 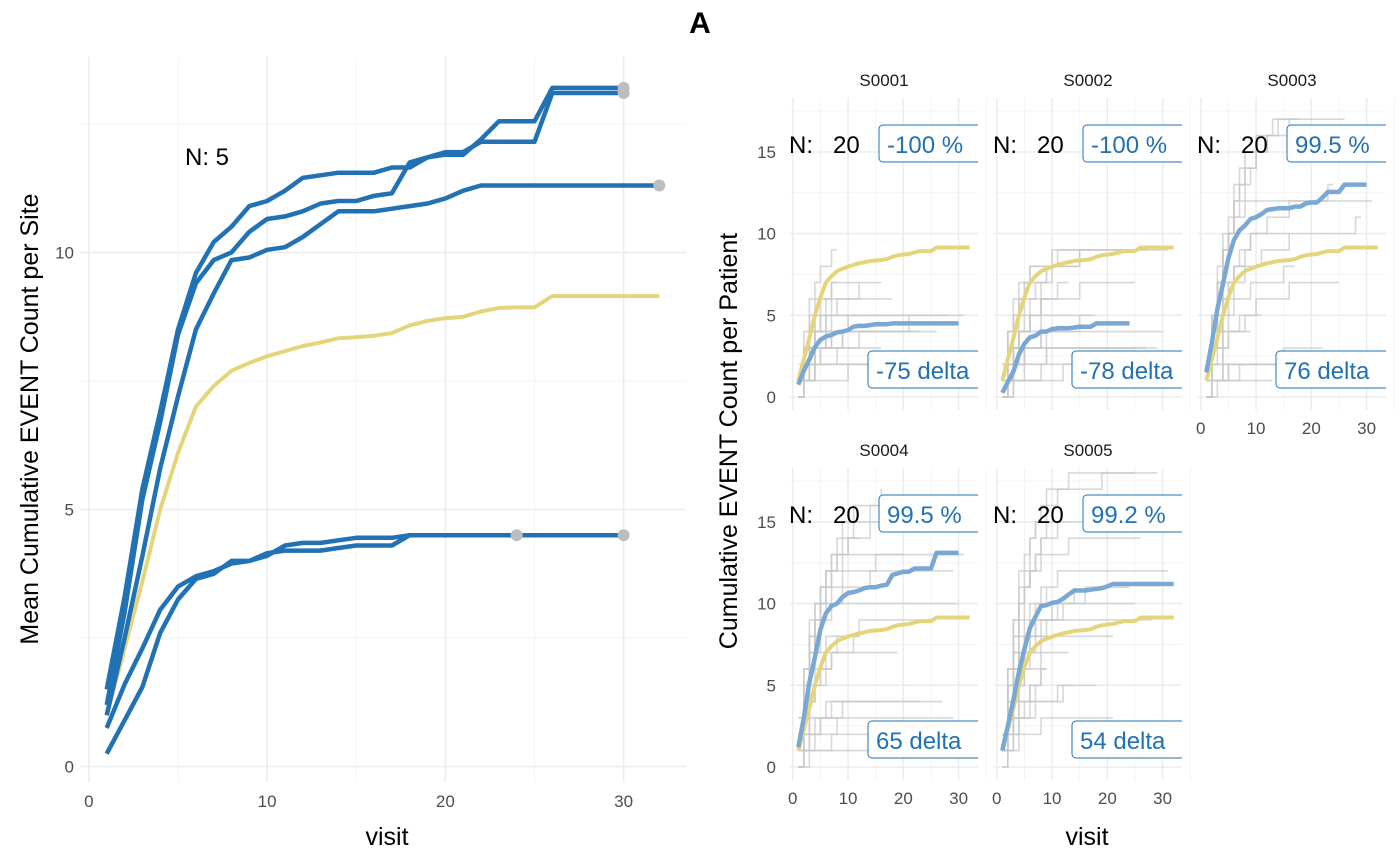 What do you see at coordinates (310, 630) in the screenshot?
I see `site-line-s0001` at bounding box center [310, 630].